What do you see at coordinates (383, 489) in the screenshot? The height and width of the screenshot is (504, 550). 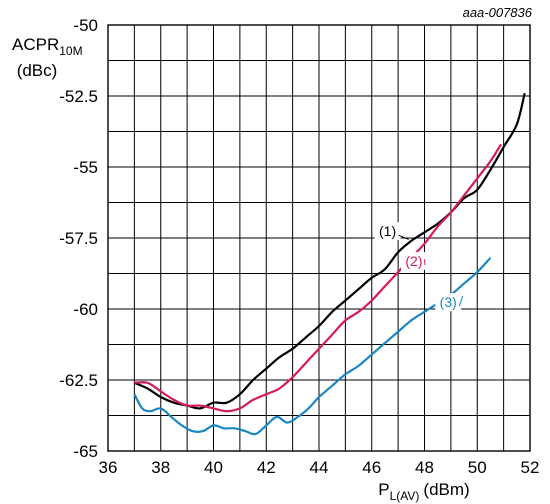 I see `x-axis-title-main: P` at bounding box center [383, 489].